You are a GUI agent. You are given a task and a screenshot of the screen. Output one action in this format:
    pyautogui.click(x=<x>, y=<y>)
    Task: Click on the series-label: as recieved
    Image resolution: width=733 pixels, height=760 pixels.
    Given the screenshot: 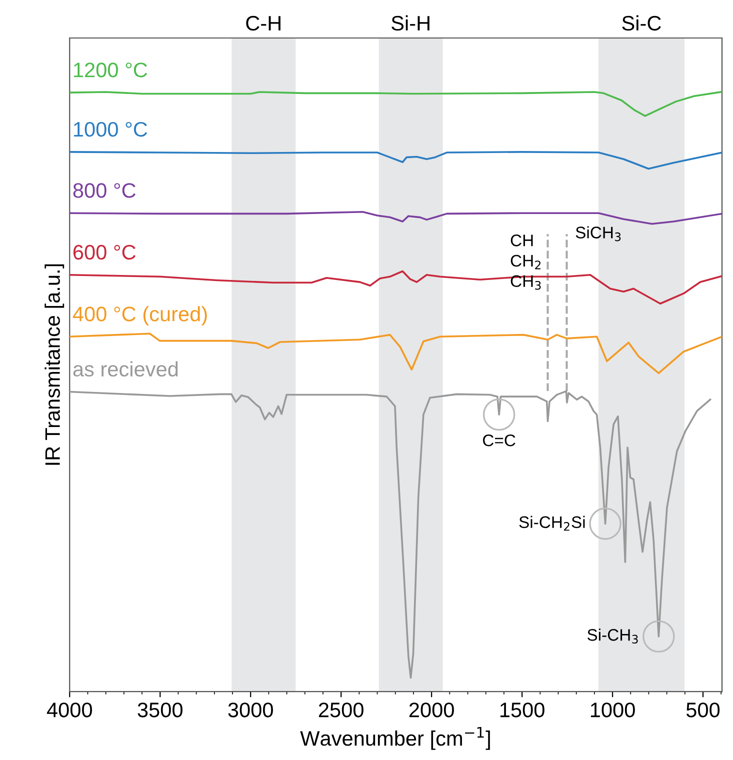 What is the action you would take?
    pyautogui.click(x=125, y=369)
    